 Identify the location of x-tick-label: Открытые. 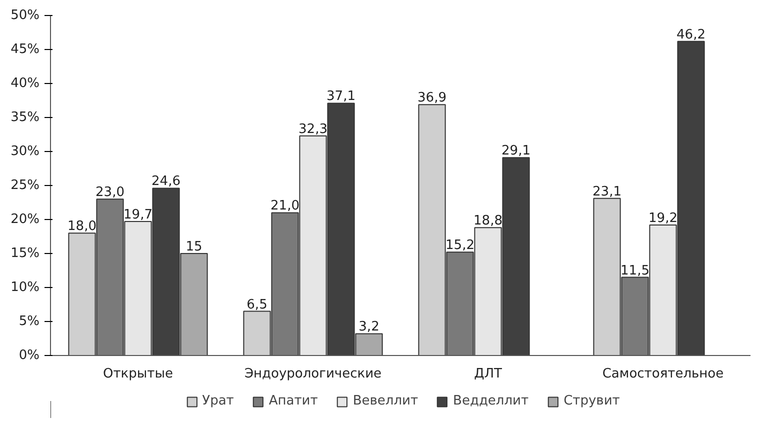
(138, 374).